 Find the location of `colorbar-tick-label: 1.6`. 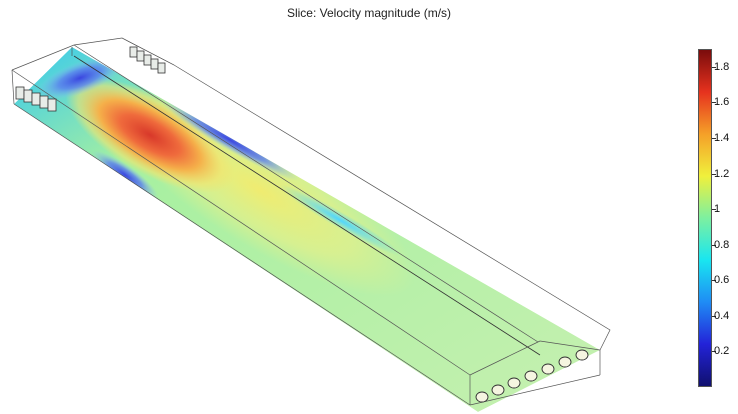

colorbar-tick-label: 1.6 is located at coordinates (722, 102).